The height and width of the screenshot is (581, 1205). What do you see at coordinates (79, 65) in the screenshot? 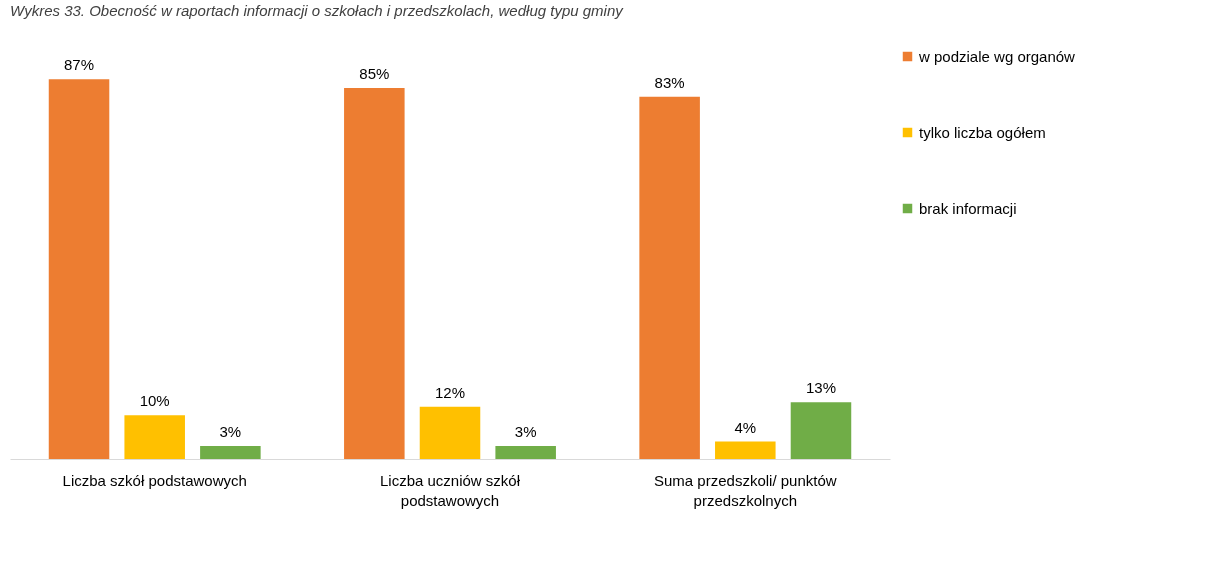
I see `data-label: 87%` at bounding box center [79, 65].